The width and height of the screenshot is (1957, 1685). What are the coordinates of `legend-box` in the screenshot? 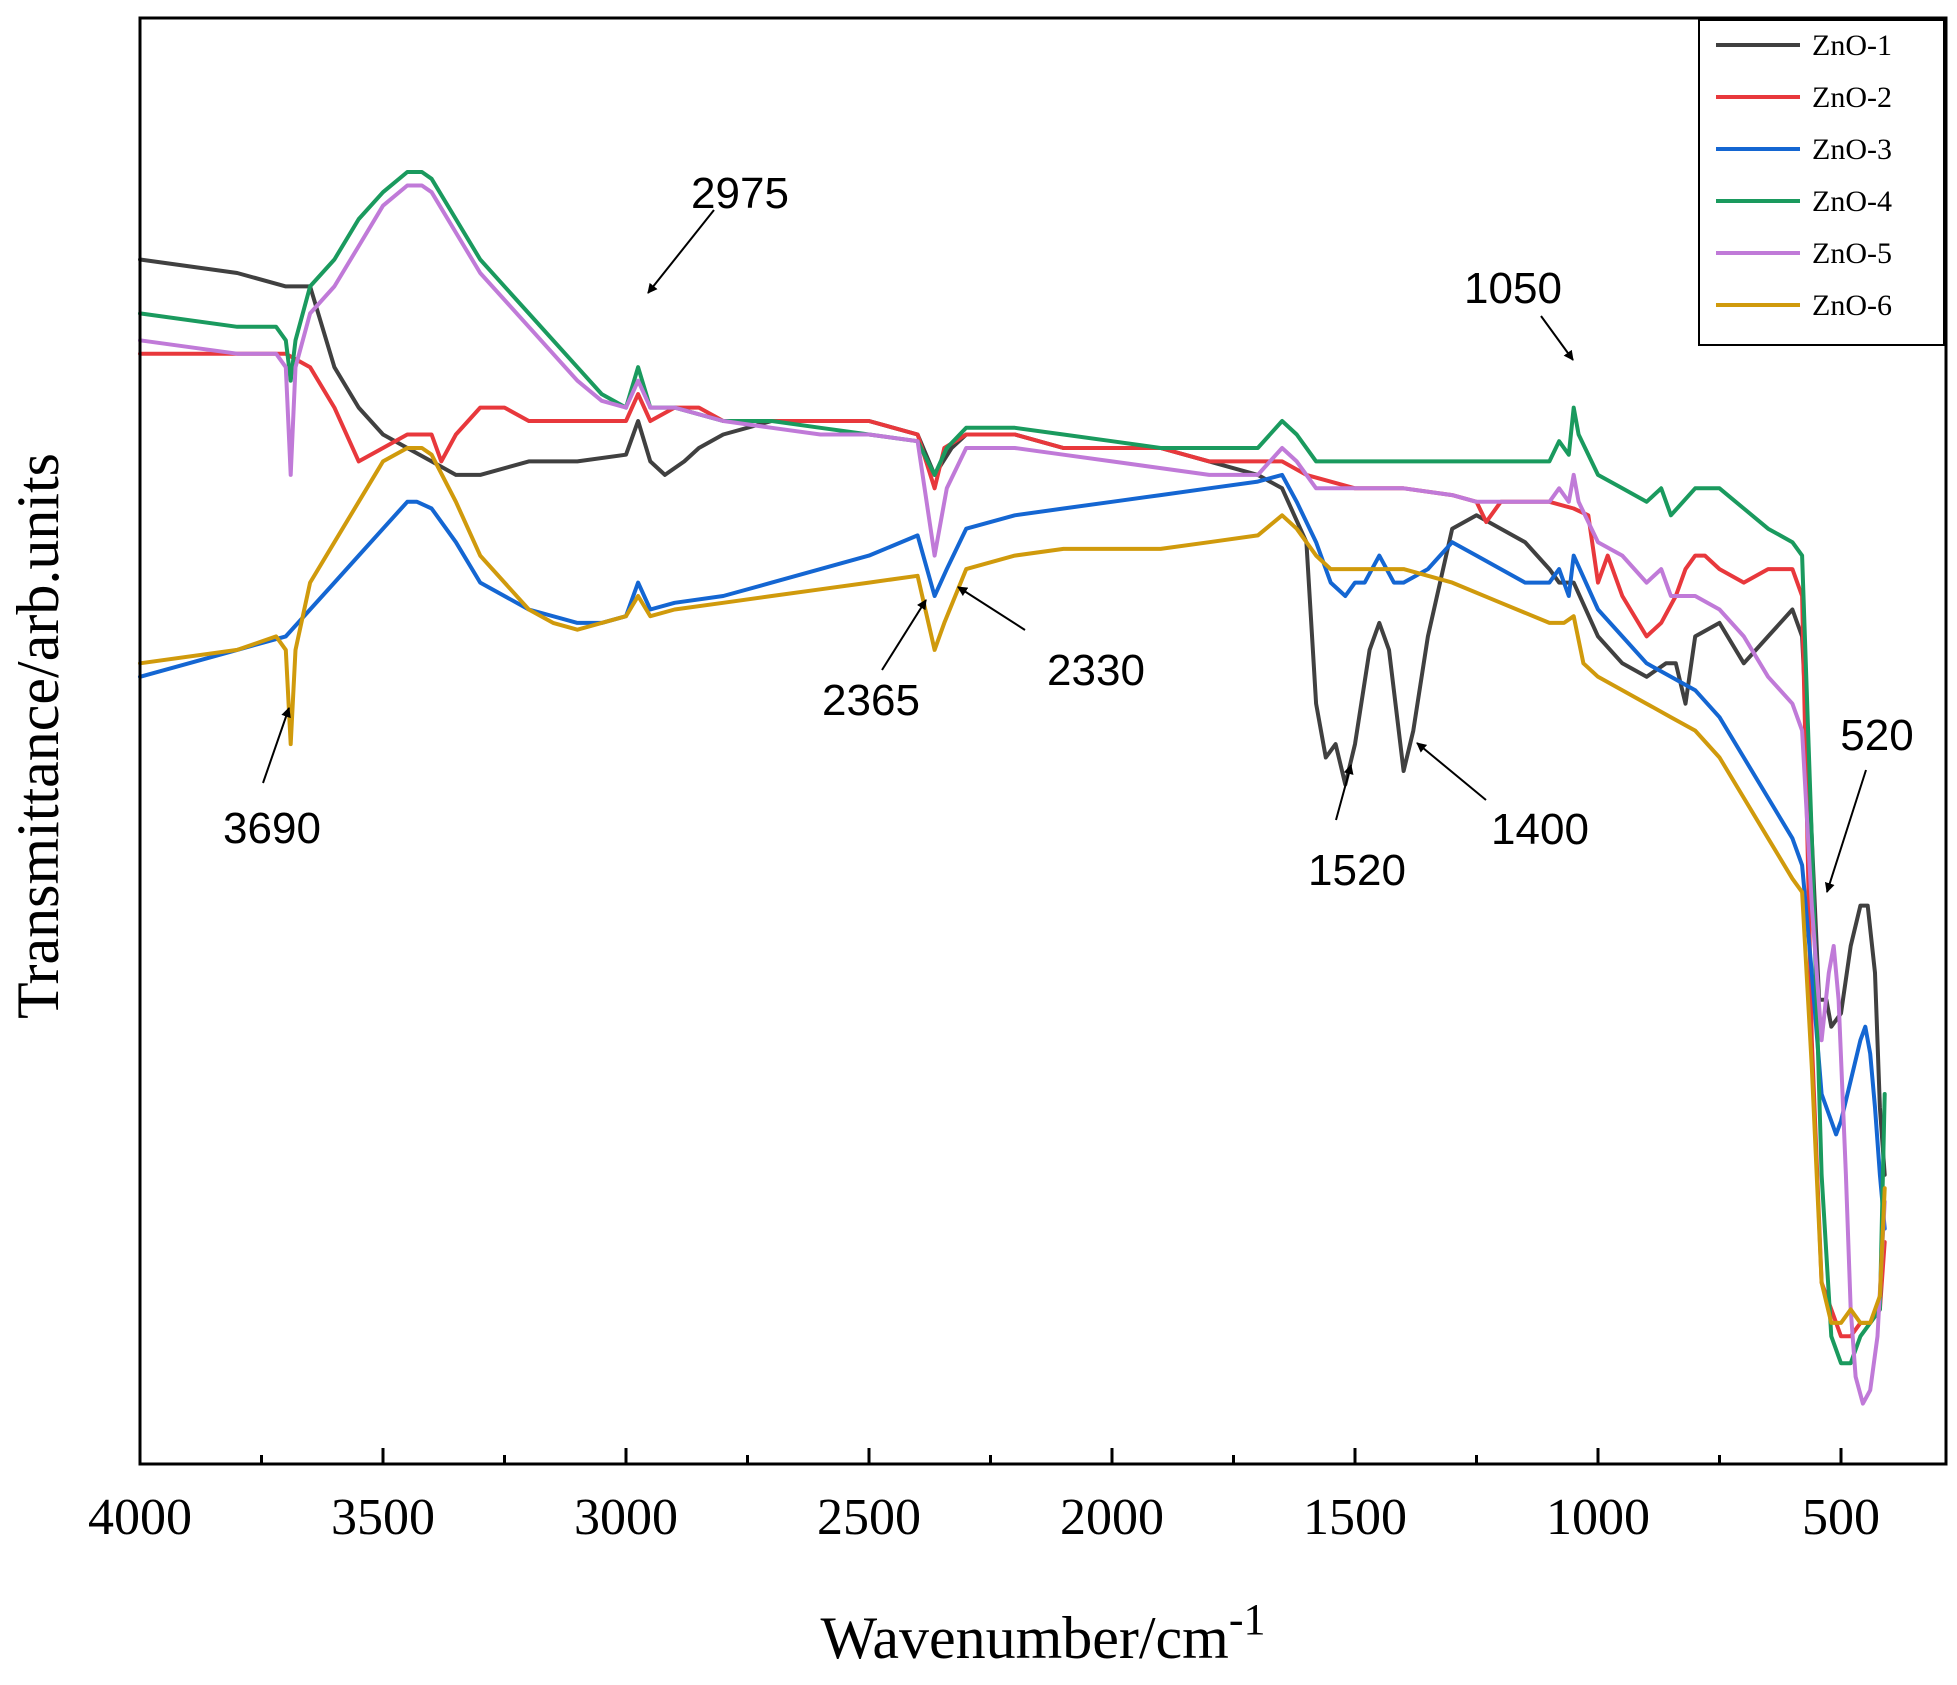 It's located at (1821, 182).